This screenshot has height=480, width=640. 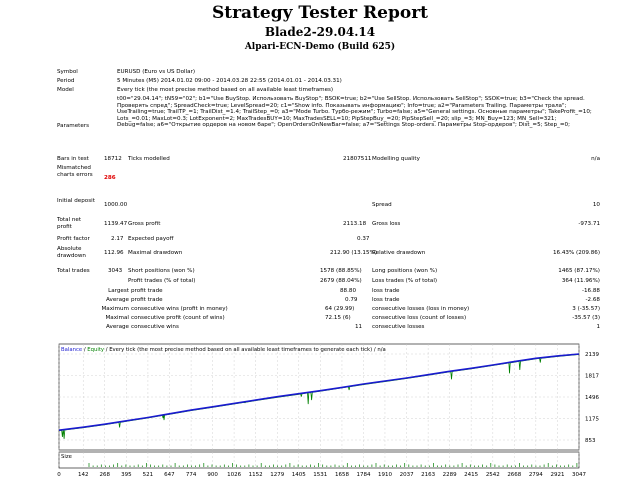 What do you see at coordinates (359, 327) in the screenshot?
I see `average-consec-wins-value: 11` at bounding box center [359, 327].